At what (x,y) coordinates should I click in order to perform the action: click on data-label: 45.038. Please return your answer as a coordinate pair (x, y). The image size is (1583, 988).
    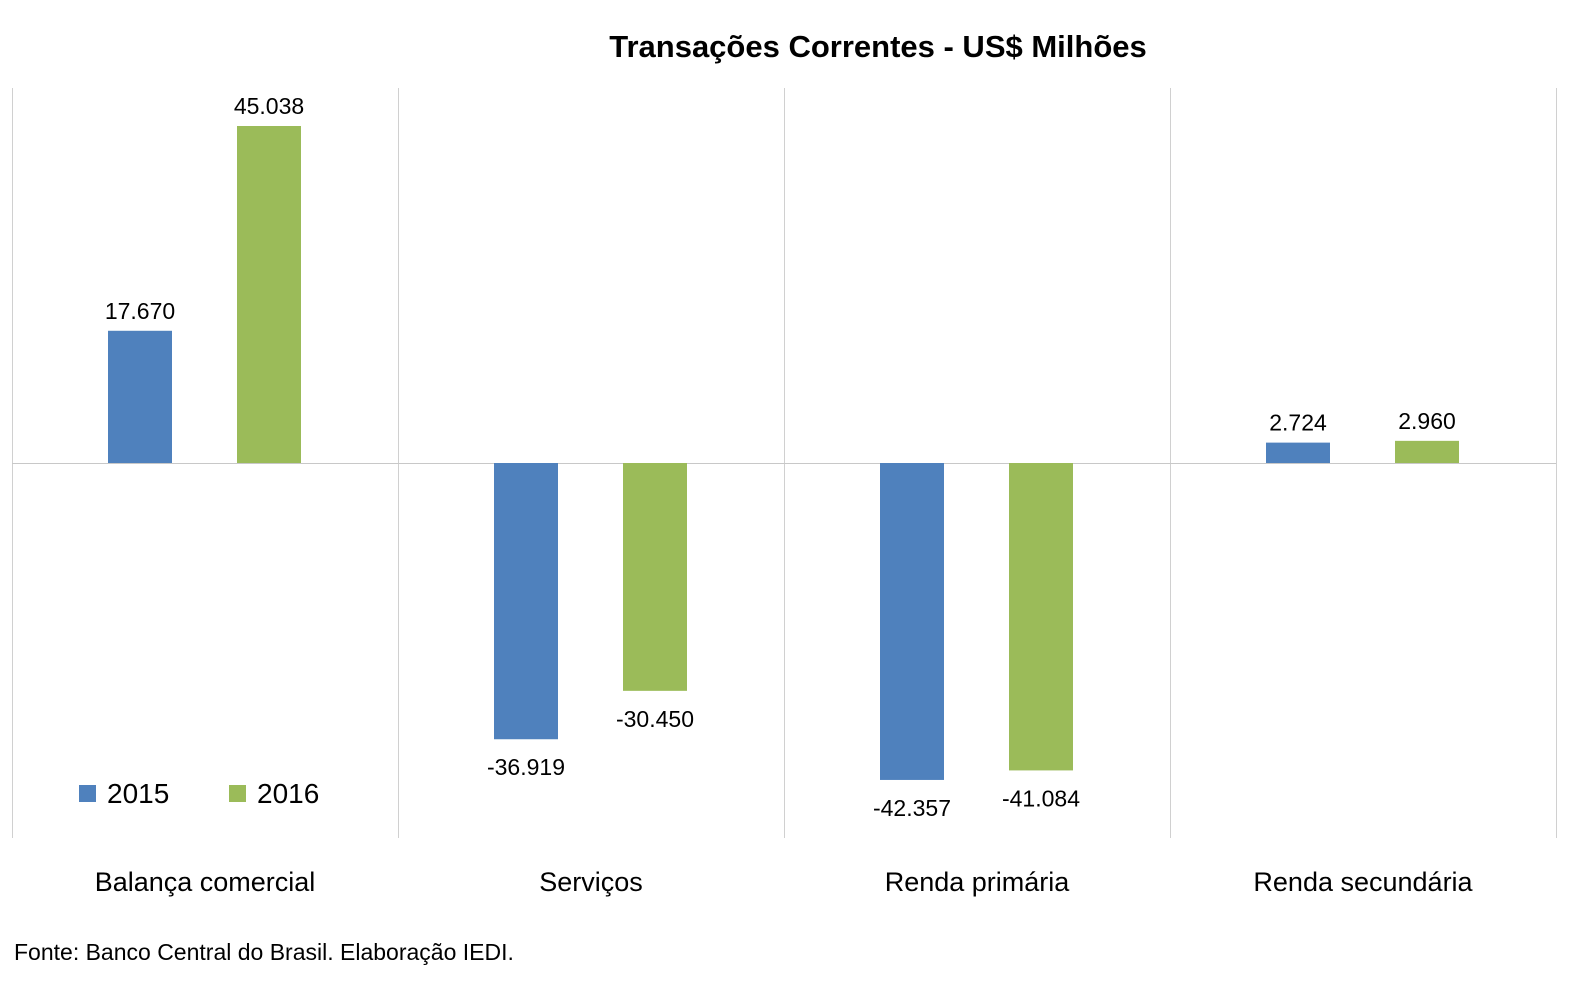
    Looking at the image, I should click on (269, 106).